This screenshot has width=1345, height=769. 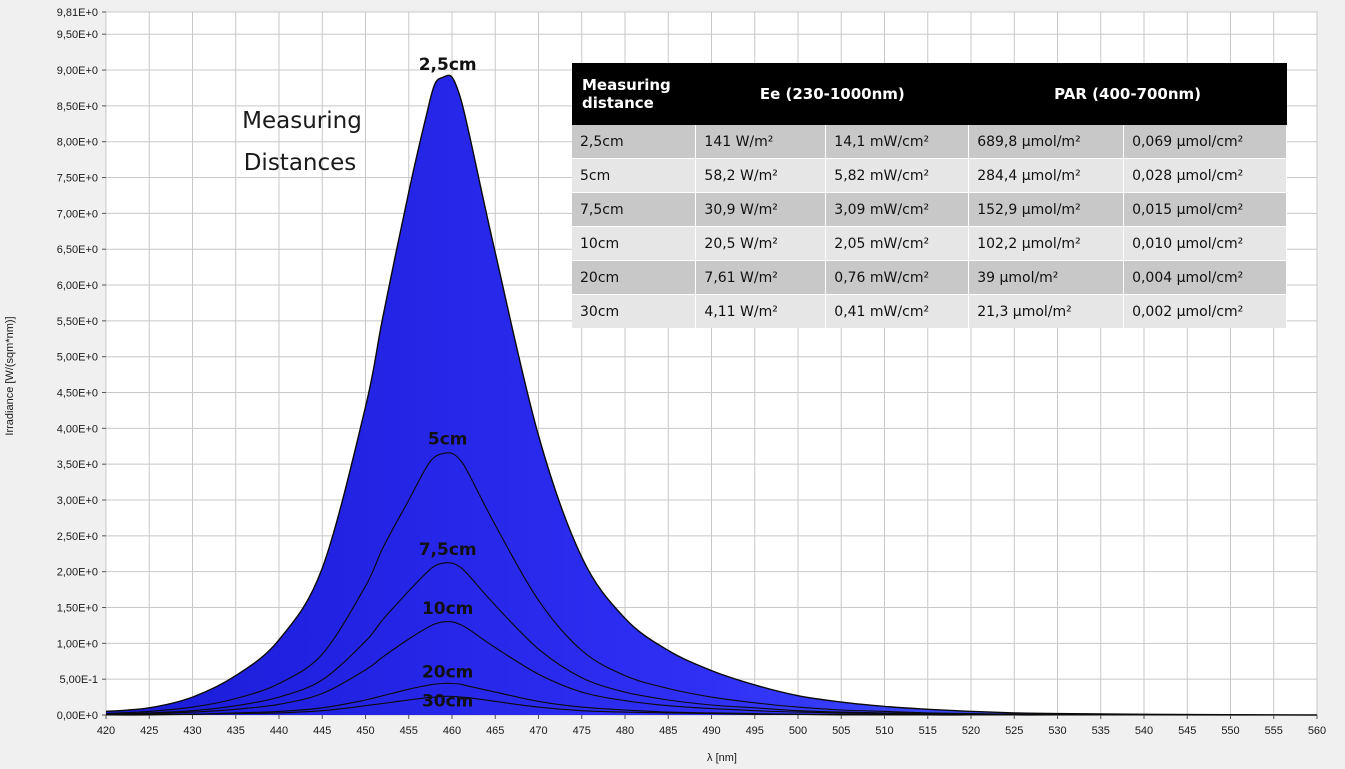 What do you see at coordinates (77, 394) in the screenshot?
I see `y-tick-label: 4,50E+0` at bounding box center [77, 394].